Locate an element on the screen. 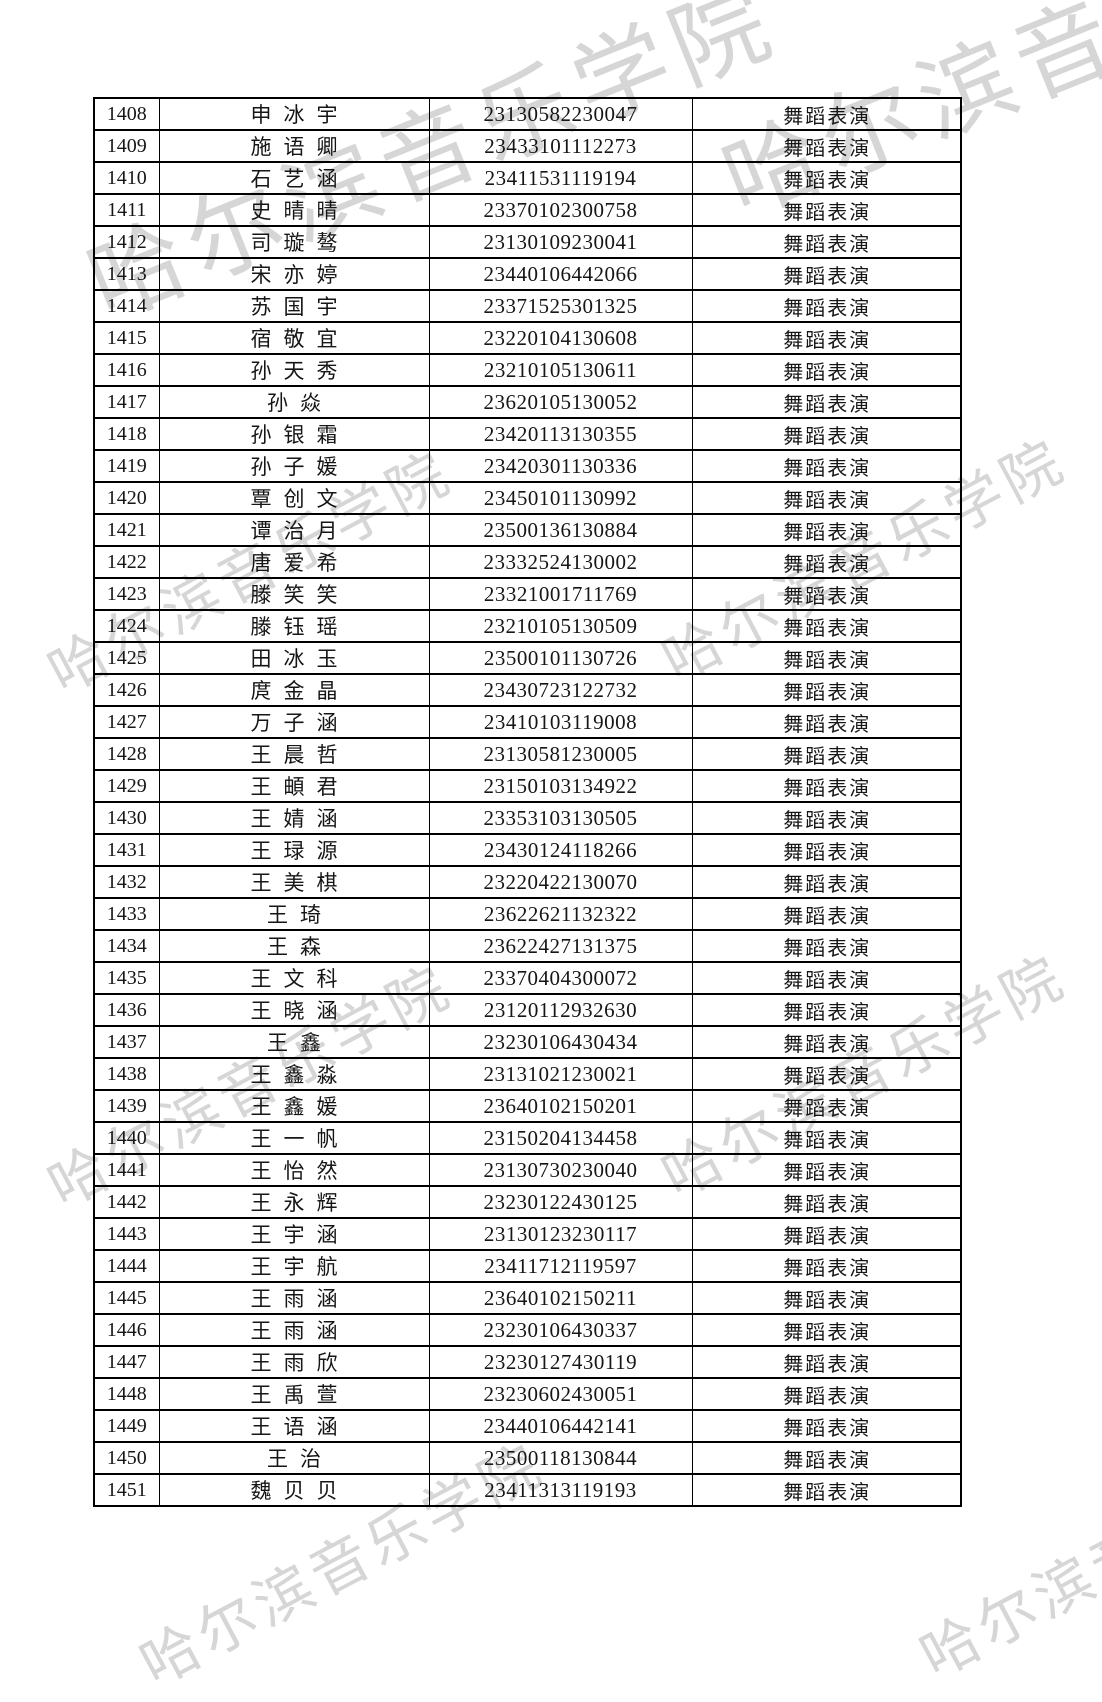 The width and height of the screenshot is (1102, 1702). table-row: 1424 滕钰瑶 23210105130509 舞蹈表演 is located at coordinates (527, 626).